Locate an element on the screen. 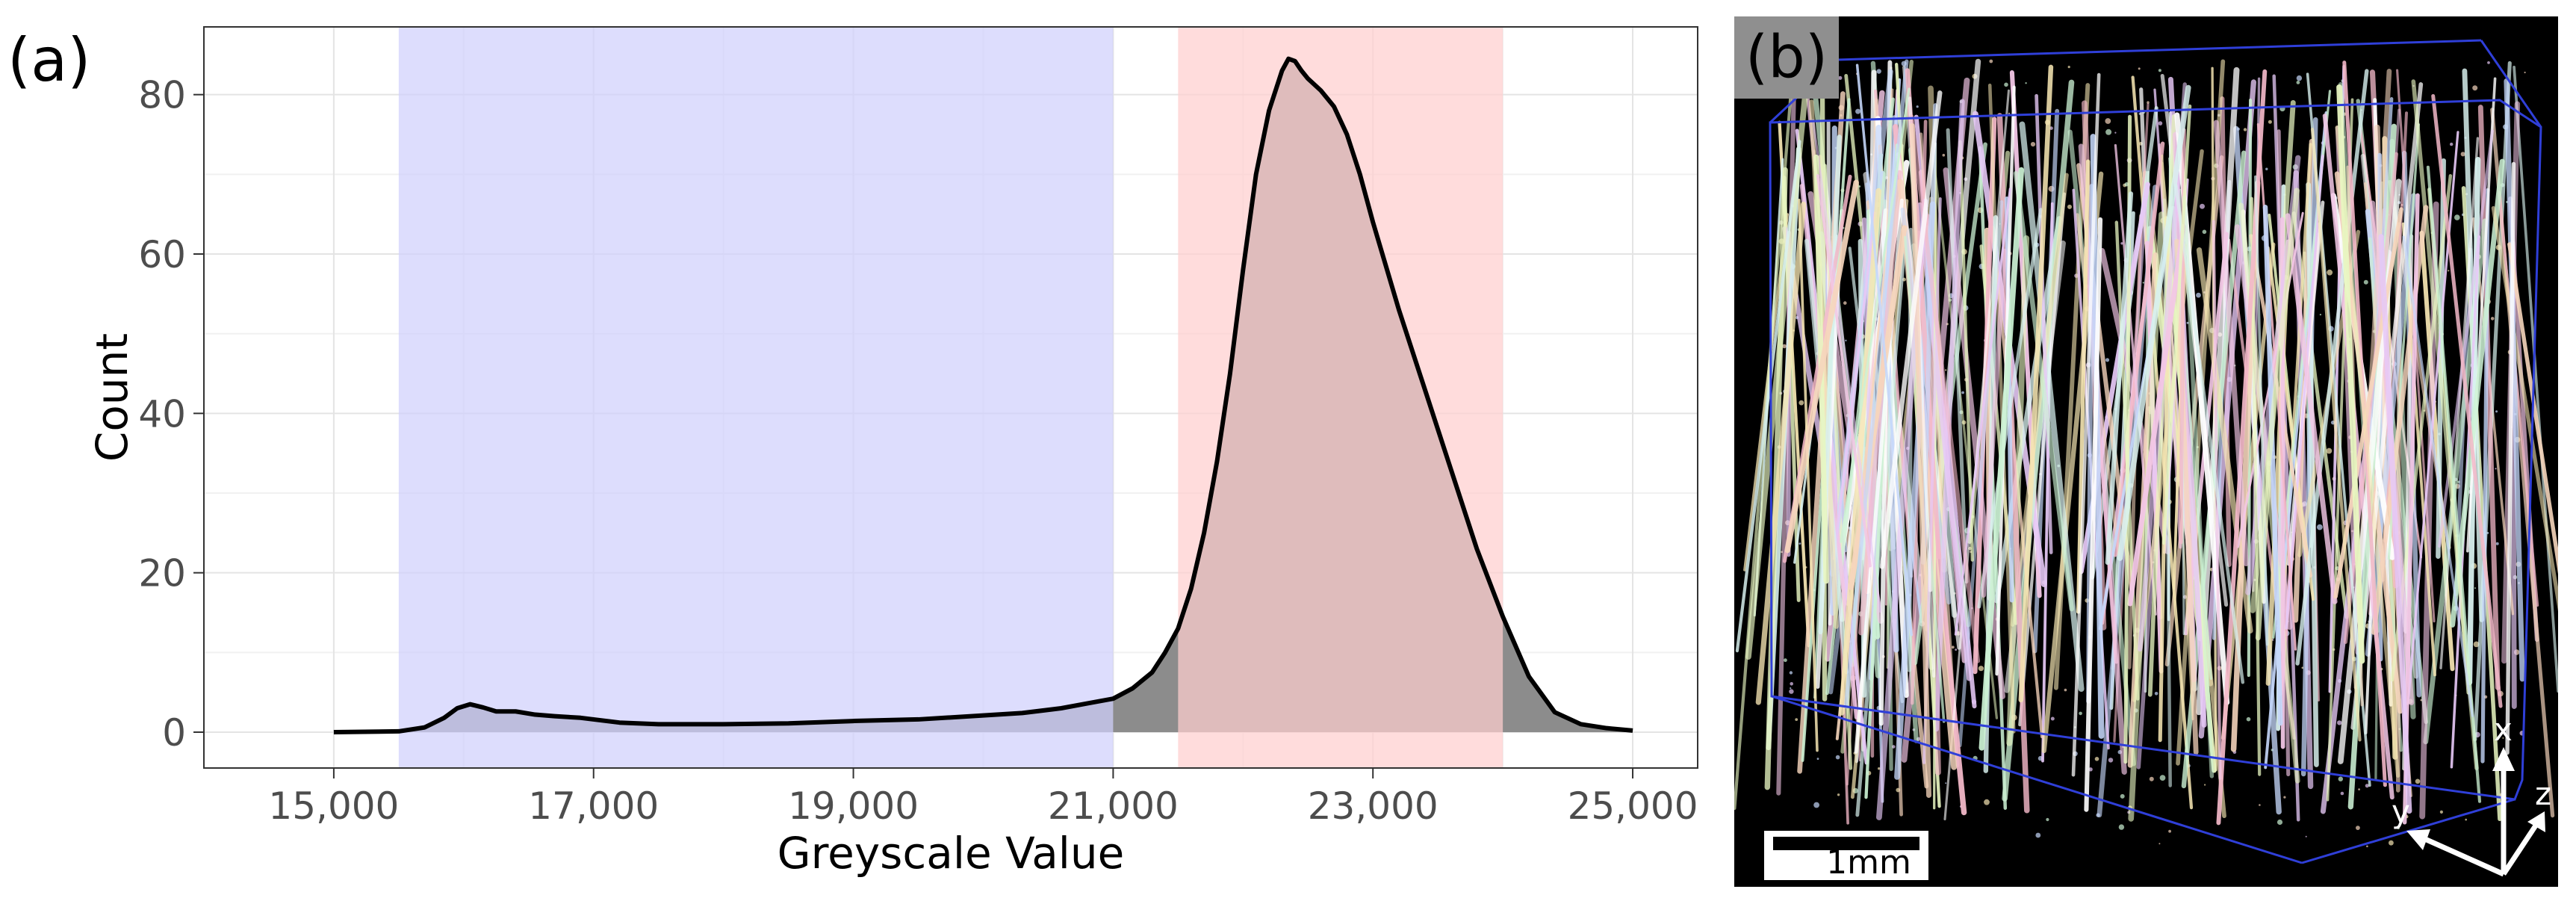  x-tick-label: 15,000 is located at coordinates (334, 806).